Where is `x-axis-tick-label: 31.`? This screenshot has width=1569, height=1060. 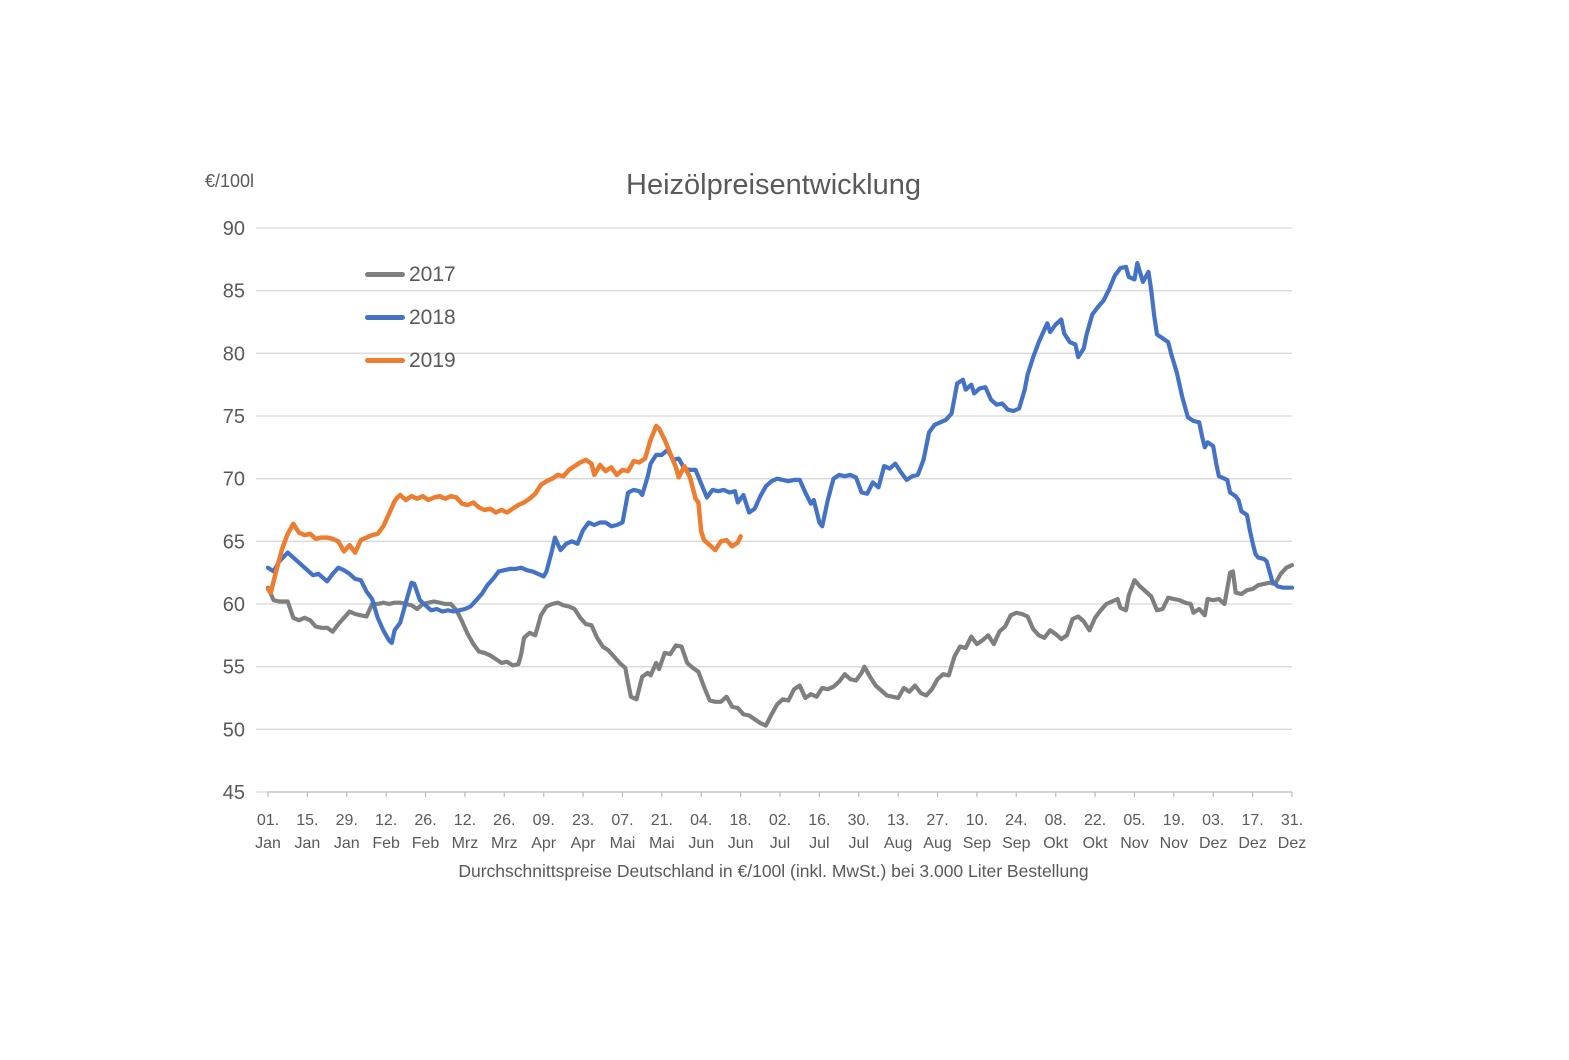 x-axis-tick-label: 31. is located at coordinates (1292, 820).